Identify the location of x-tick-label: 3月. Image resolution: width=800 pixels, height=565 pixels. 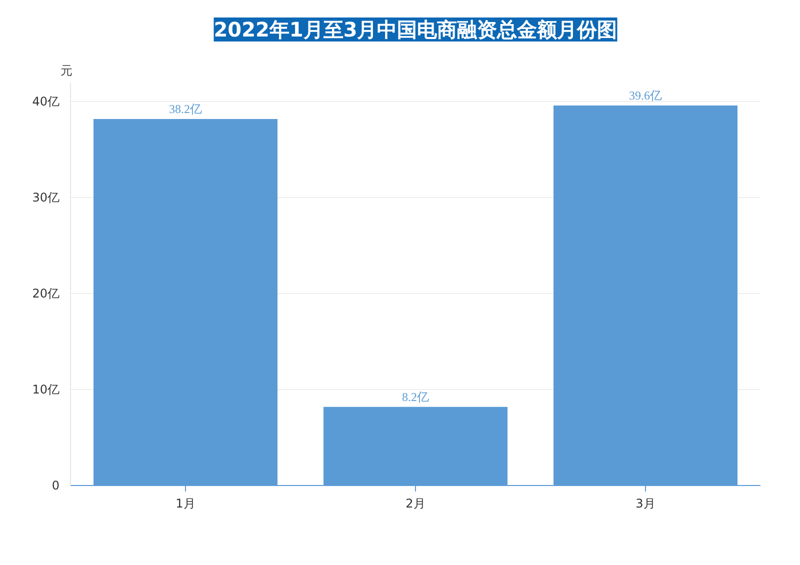
(646, 503).